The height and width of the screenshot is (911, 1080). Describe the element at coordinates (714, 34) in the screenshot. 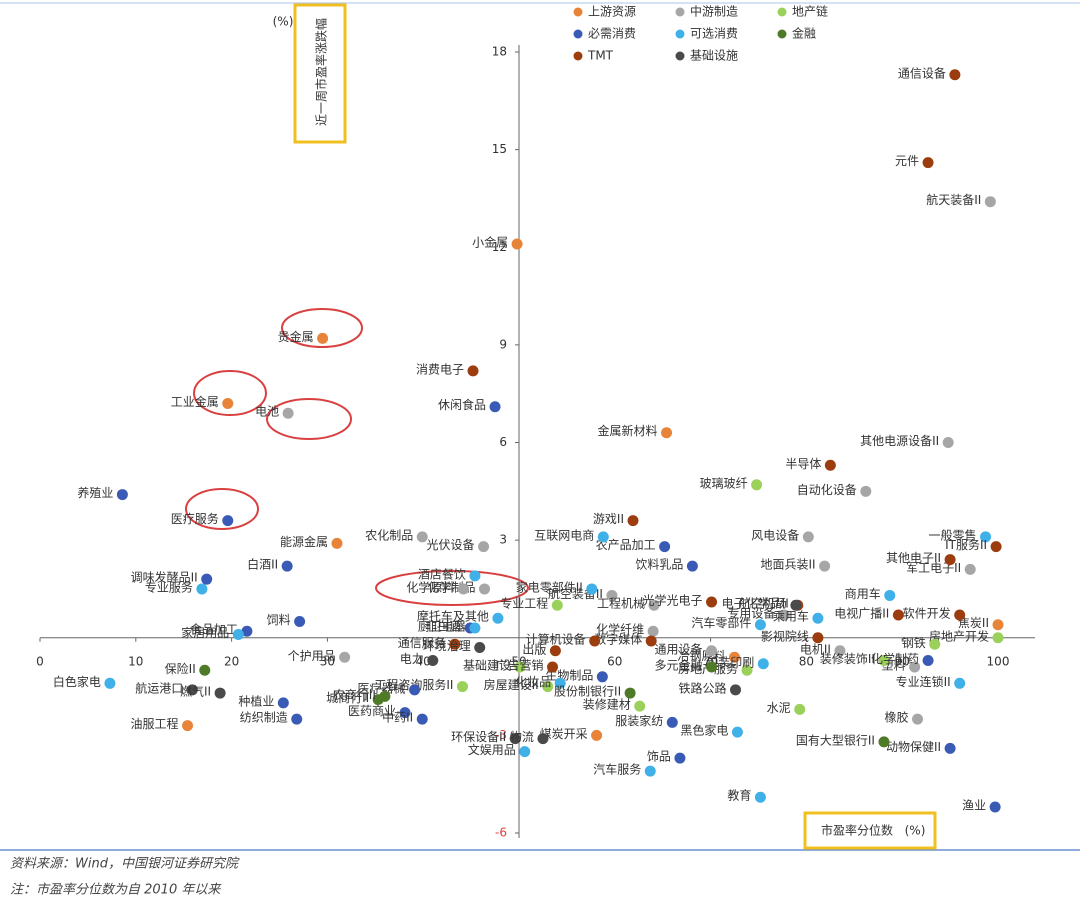

I see `legend-label: 可选消费` at that location.